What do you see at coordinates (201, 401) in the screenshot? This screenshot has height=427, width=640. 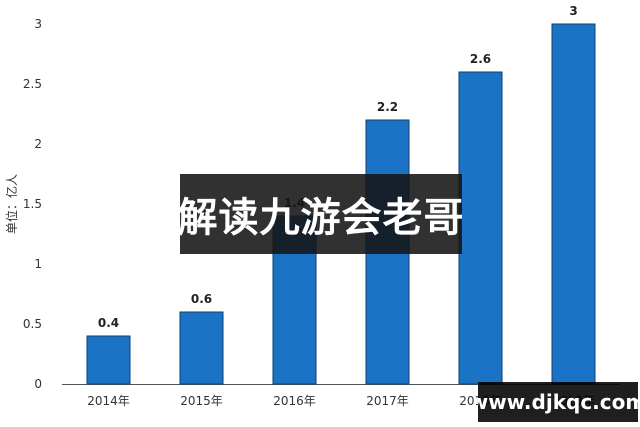 I see `x-tick-label: 2015年` at bounding box center [201, 401].